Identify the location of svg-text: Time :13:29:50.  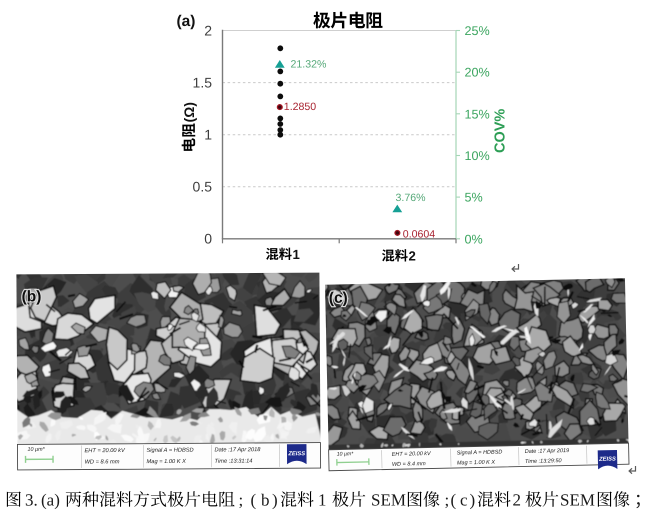
(544, 461).